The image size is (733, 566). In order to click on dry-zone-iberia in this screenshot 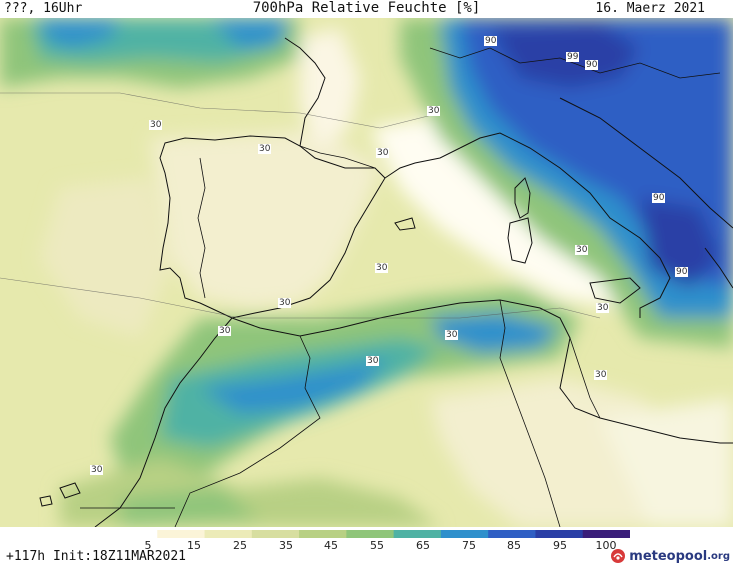, I will do `click(265, 218)`.